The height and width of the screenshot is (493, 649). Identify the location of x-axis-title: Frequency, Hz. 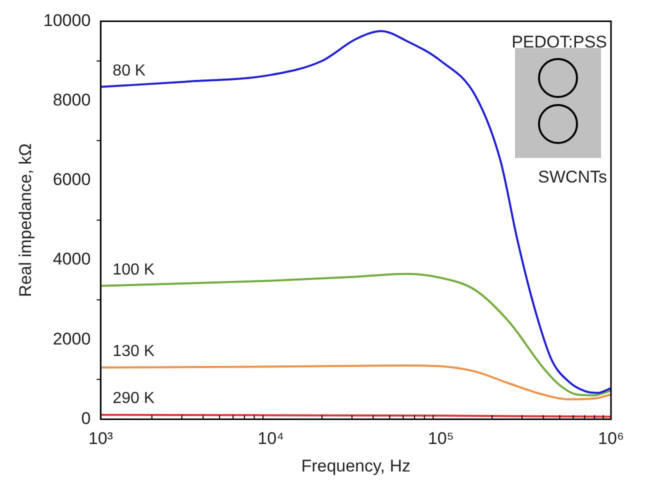
(355, 466).